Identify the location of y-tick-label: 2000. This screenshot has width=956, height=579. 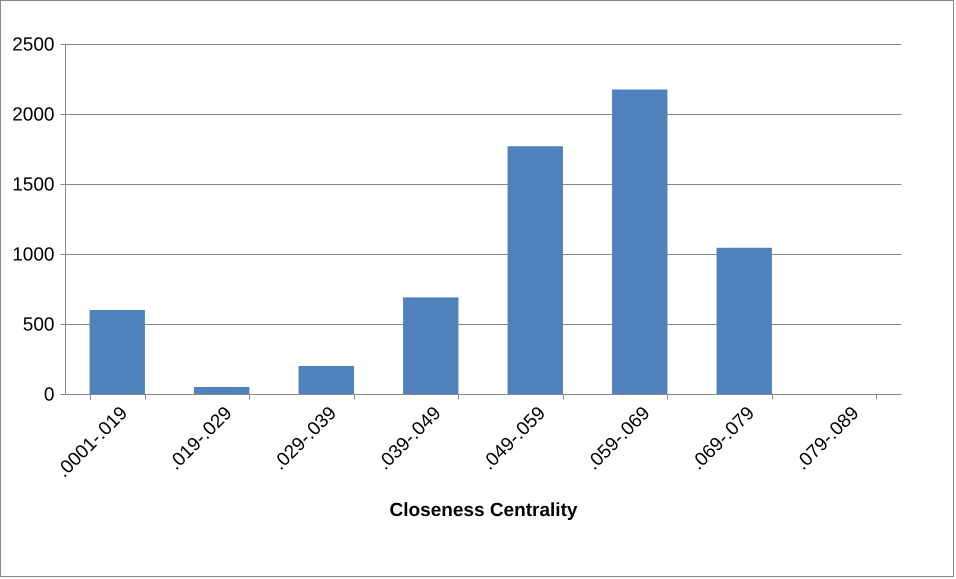
(33, 115).